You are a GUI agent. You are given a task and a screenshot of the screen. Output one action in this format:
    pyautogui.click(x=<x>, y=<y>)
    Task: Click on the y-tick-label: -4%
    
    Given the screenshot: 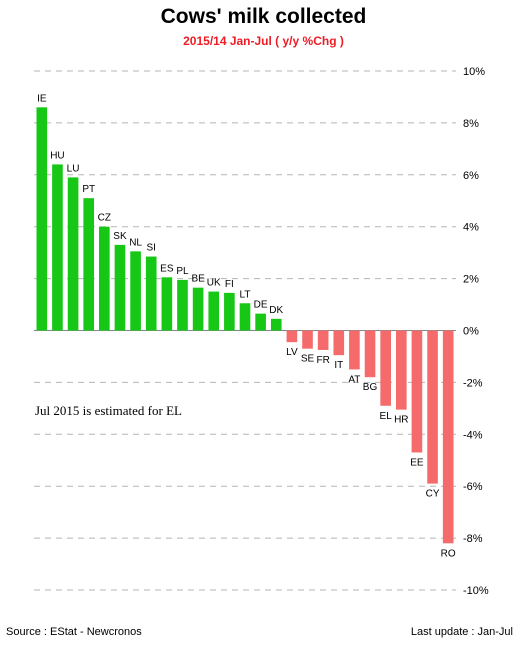 What is the action you would take?
    pyautogui.click(x=473, y=435)
    